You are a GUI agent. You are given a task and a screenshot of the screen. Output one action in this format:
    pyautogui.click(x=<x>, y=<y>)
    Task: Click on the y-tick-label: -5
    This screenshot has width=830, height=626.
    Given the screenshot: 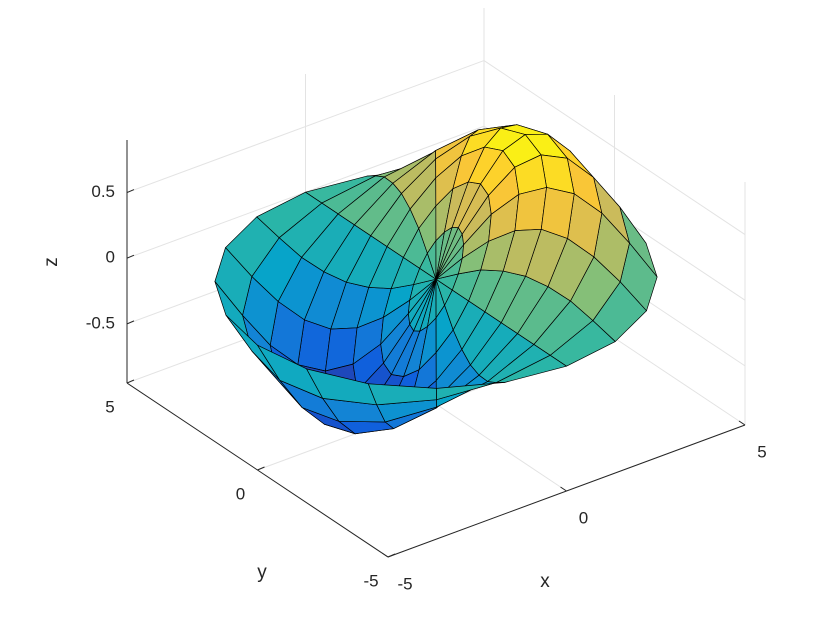 What is the action you would take?
    pyautogui.click(x=370, y=580)
    